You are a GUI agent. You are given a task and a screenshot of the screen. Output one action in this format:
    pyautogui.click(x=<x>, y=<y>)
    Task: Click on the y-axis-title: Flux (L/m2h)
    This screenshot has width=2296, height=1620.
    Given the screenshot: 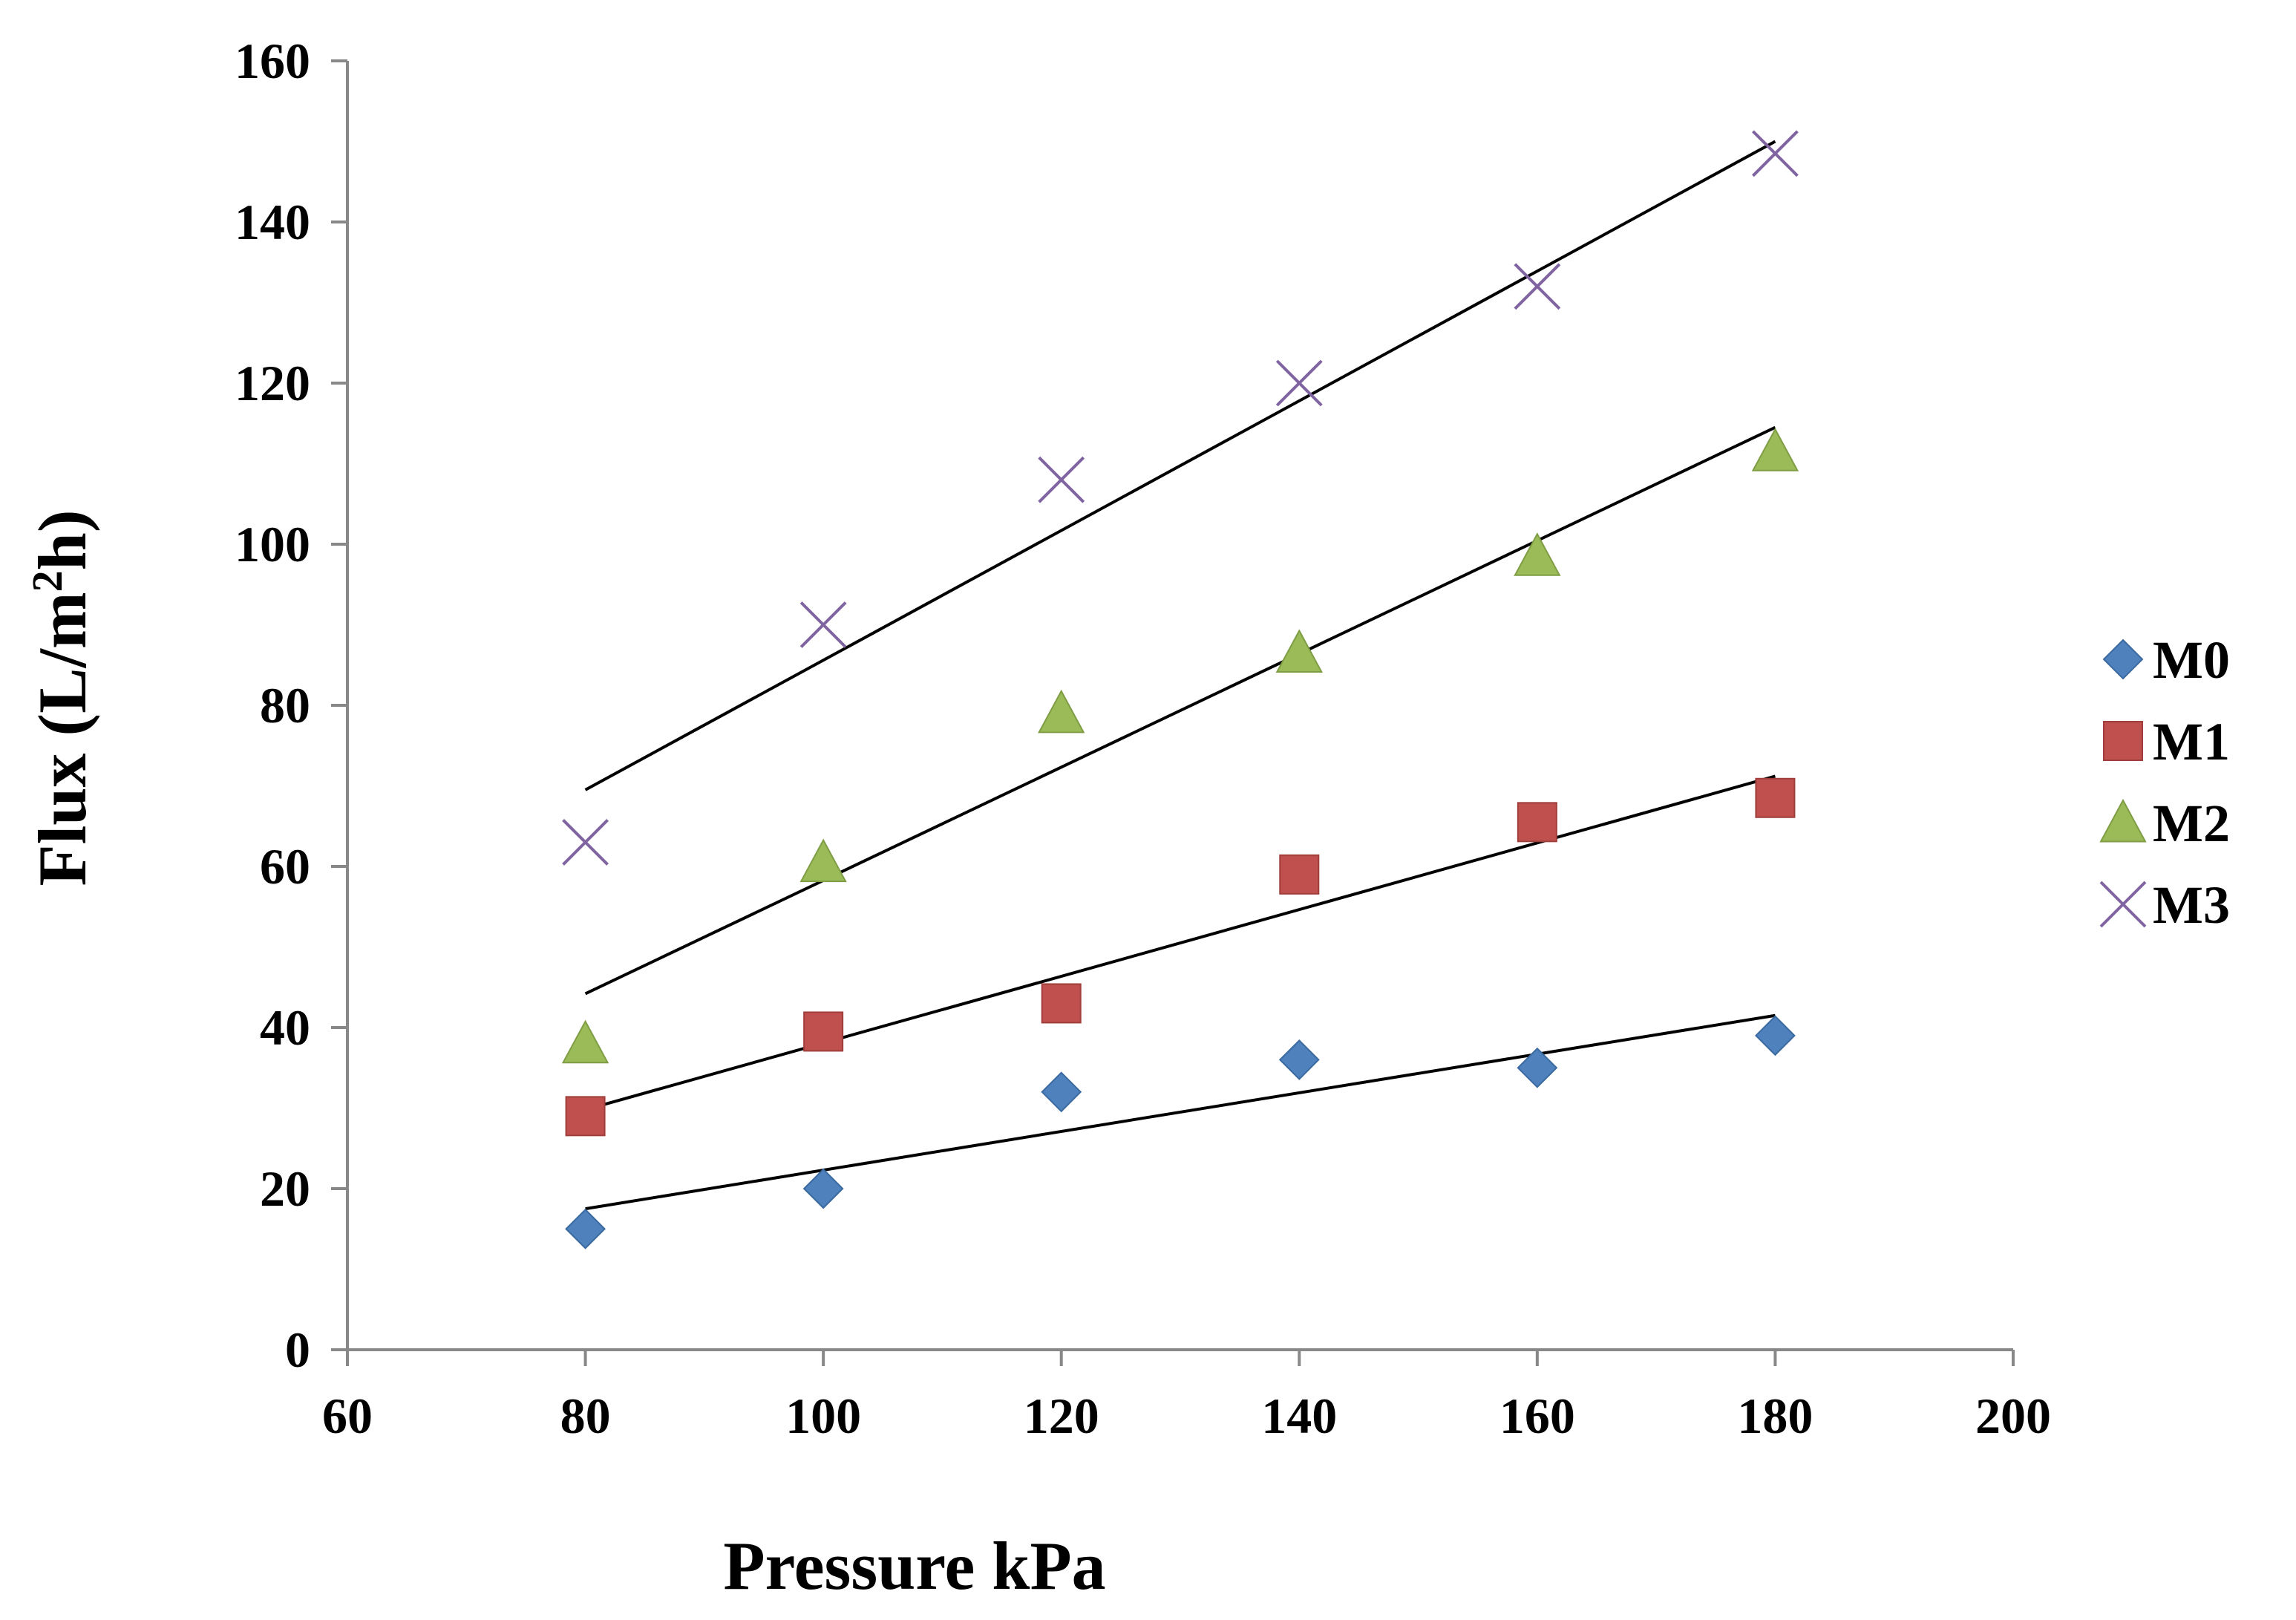 What is the action you would take?
    pyautogui.click(x=62, y=698)
    